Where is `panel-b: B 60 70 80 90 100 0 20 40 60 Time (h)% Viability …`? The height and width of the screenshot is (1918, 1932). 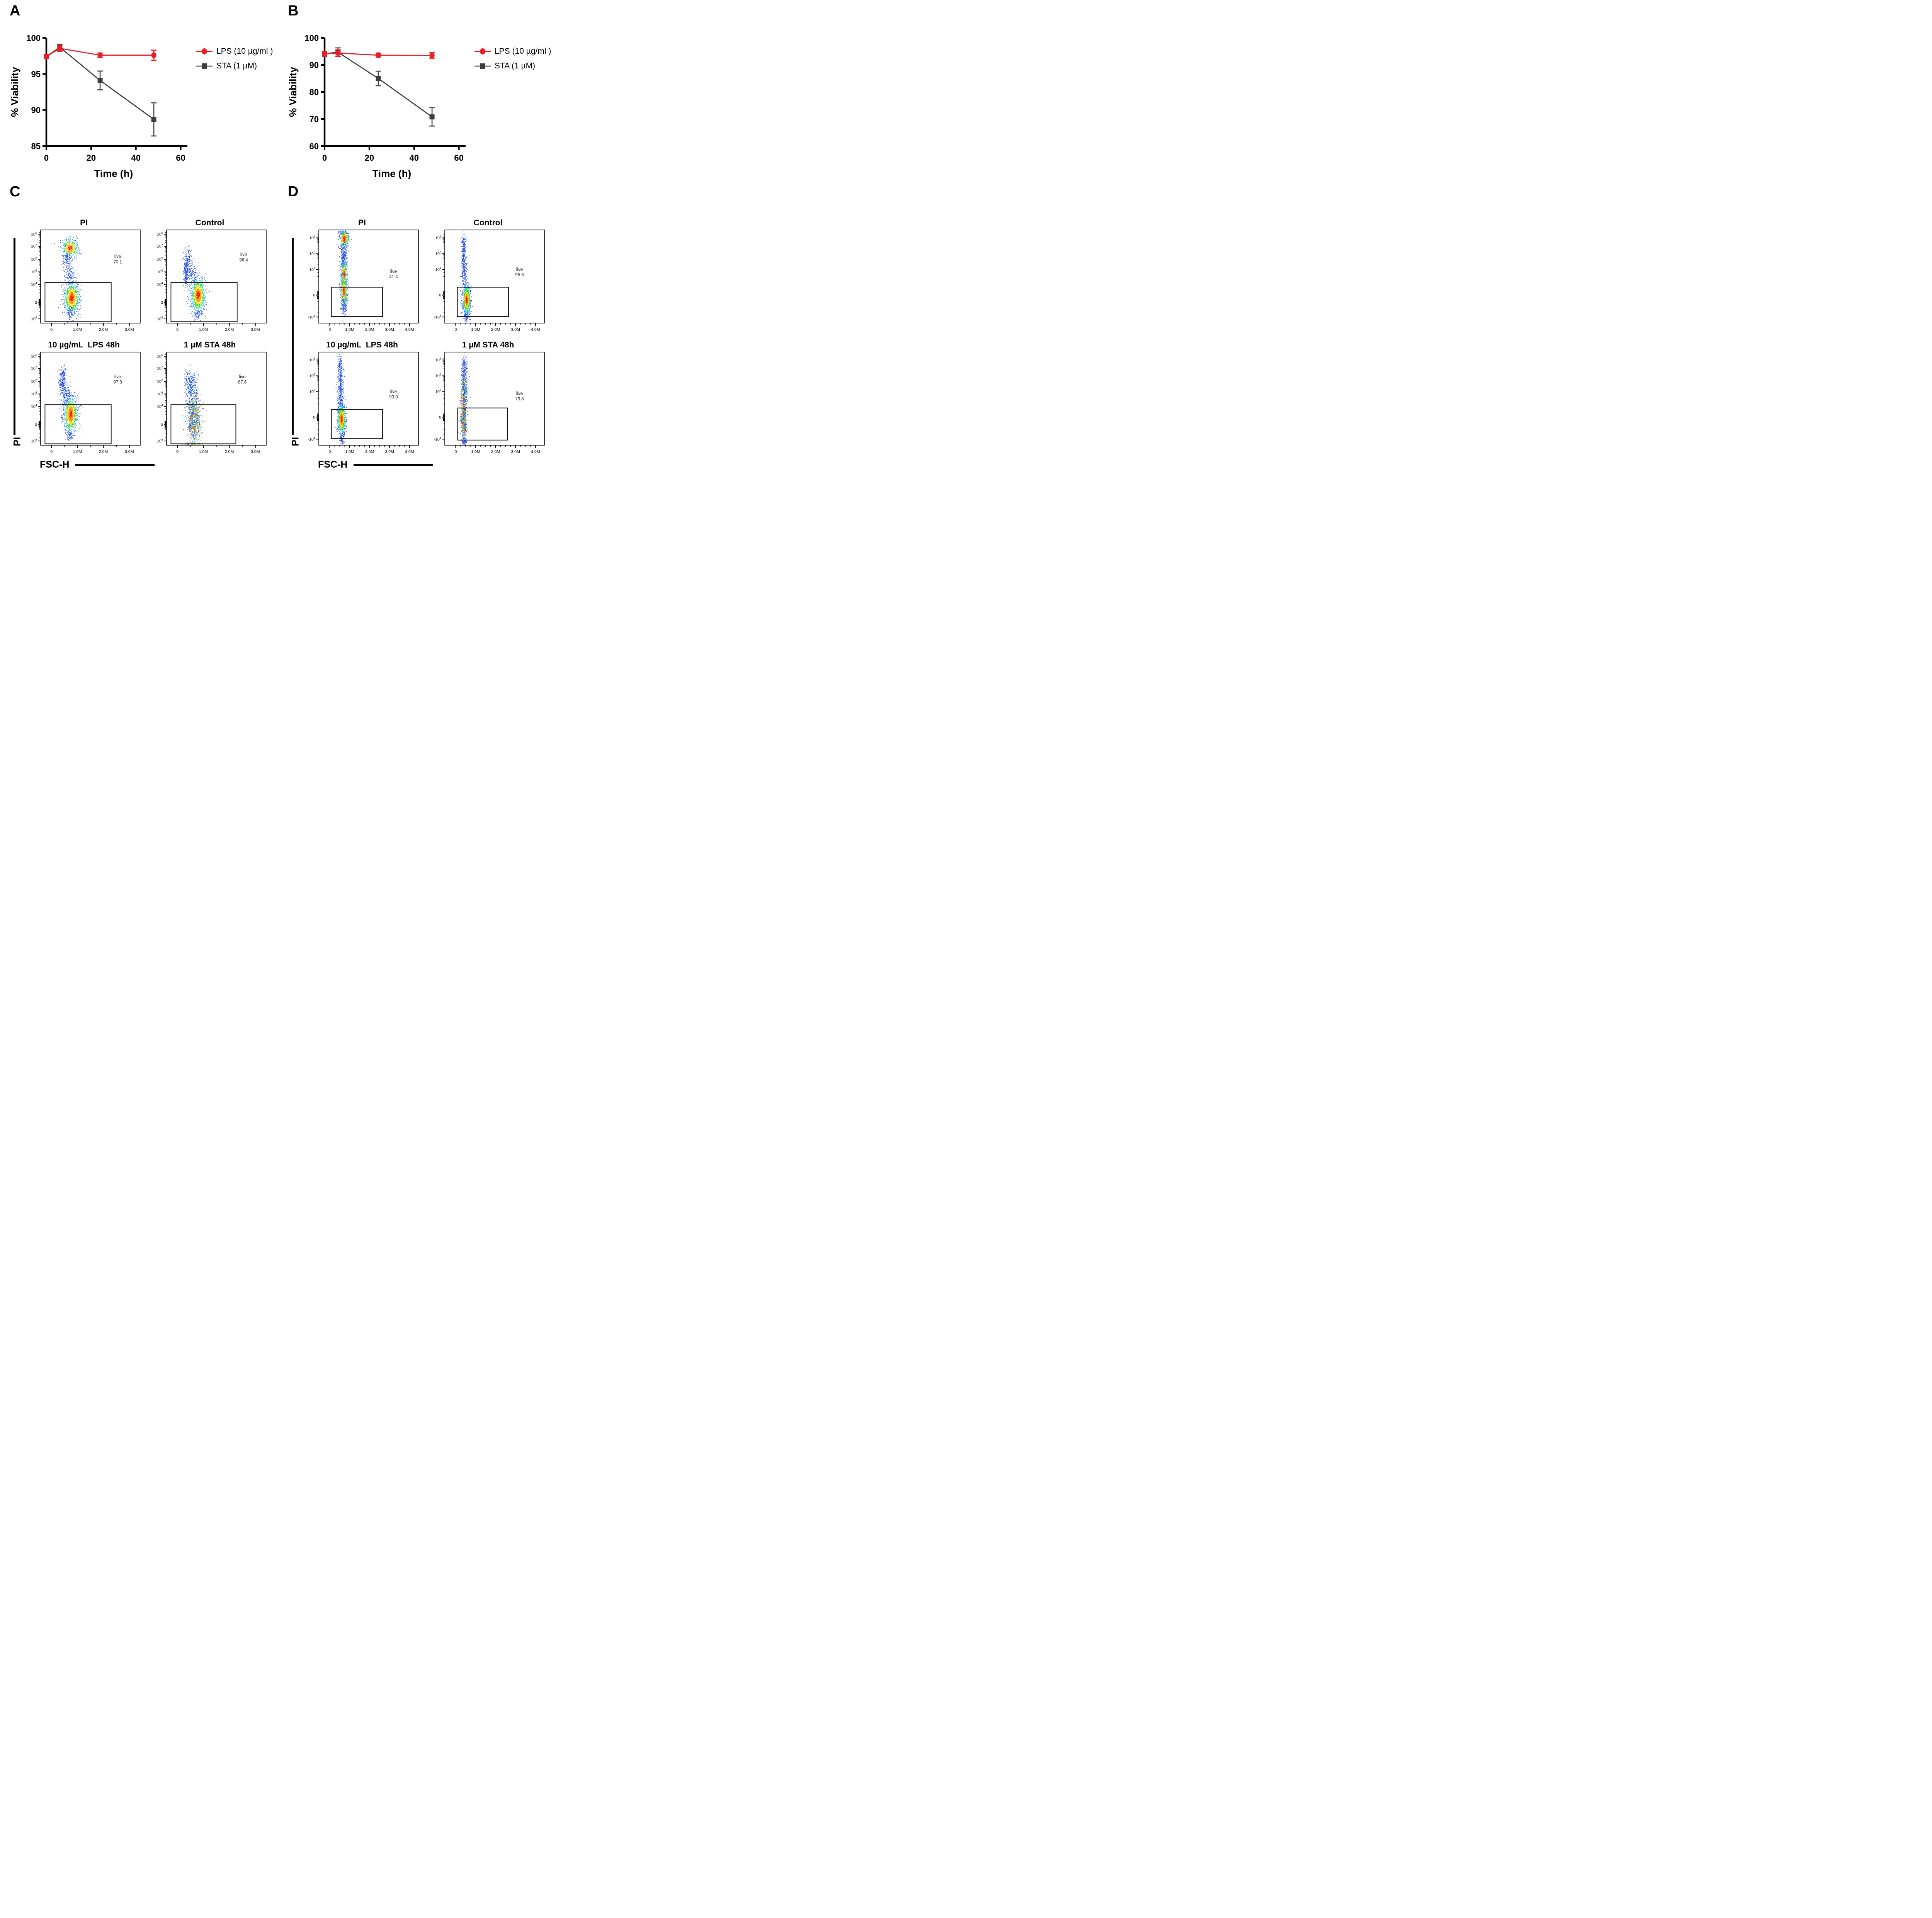
panel-b: B 60 70 80 90 100 0 20 40 60 Time (h)% Viability … is located at coordinates (420, 93).